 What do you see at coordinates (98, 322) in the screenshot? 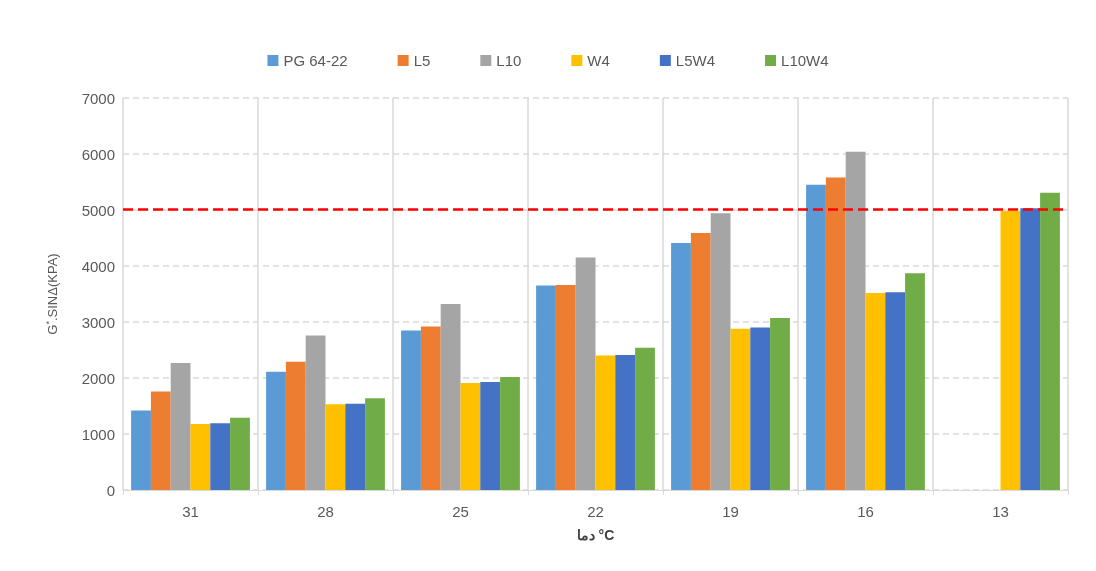
I see `y-tick-label: 3000` at bounding box center [98, 322].